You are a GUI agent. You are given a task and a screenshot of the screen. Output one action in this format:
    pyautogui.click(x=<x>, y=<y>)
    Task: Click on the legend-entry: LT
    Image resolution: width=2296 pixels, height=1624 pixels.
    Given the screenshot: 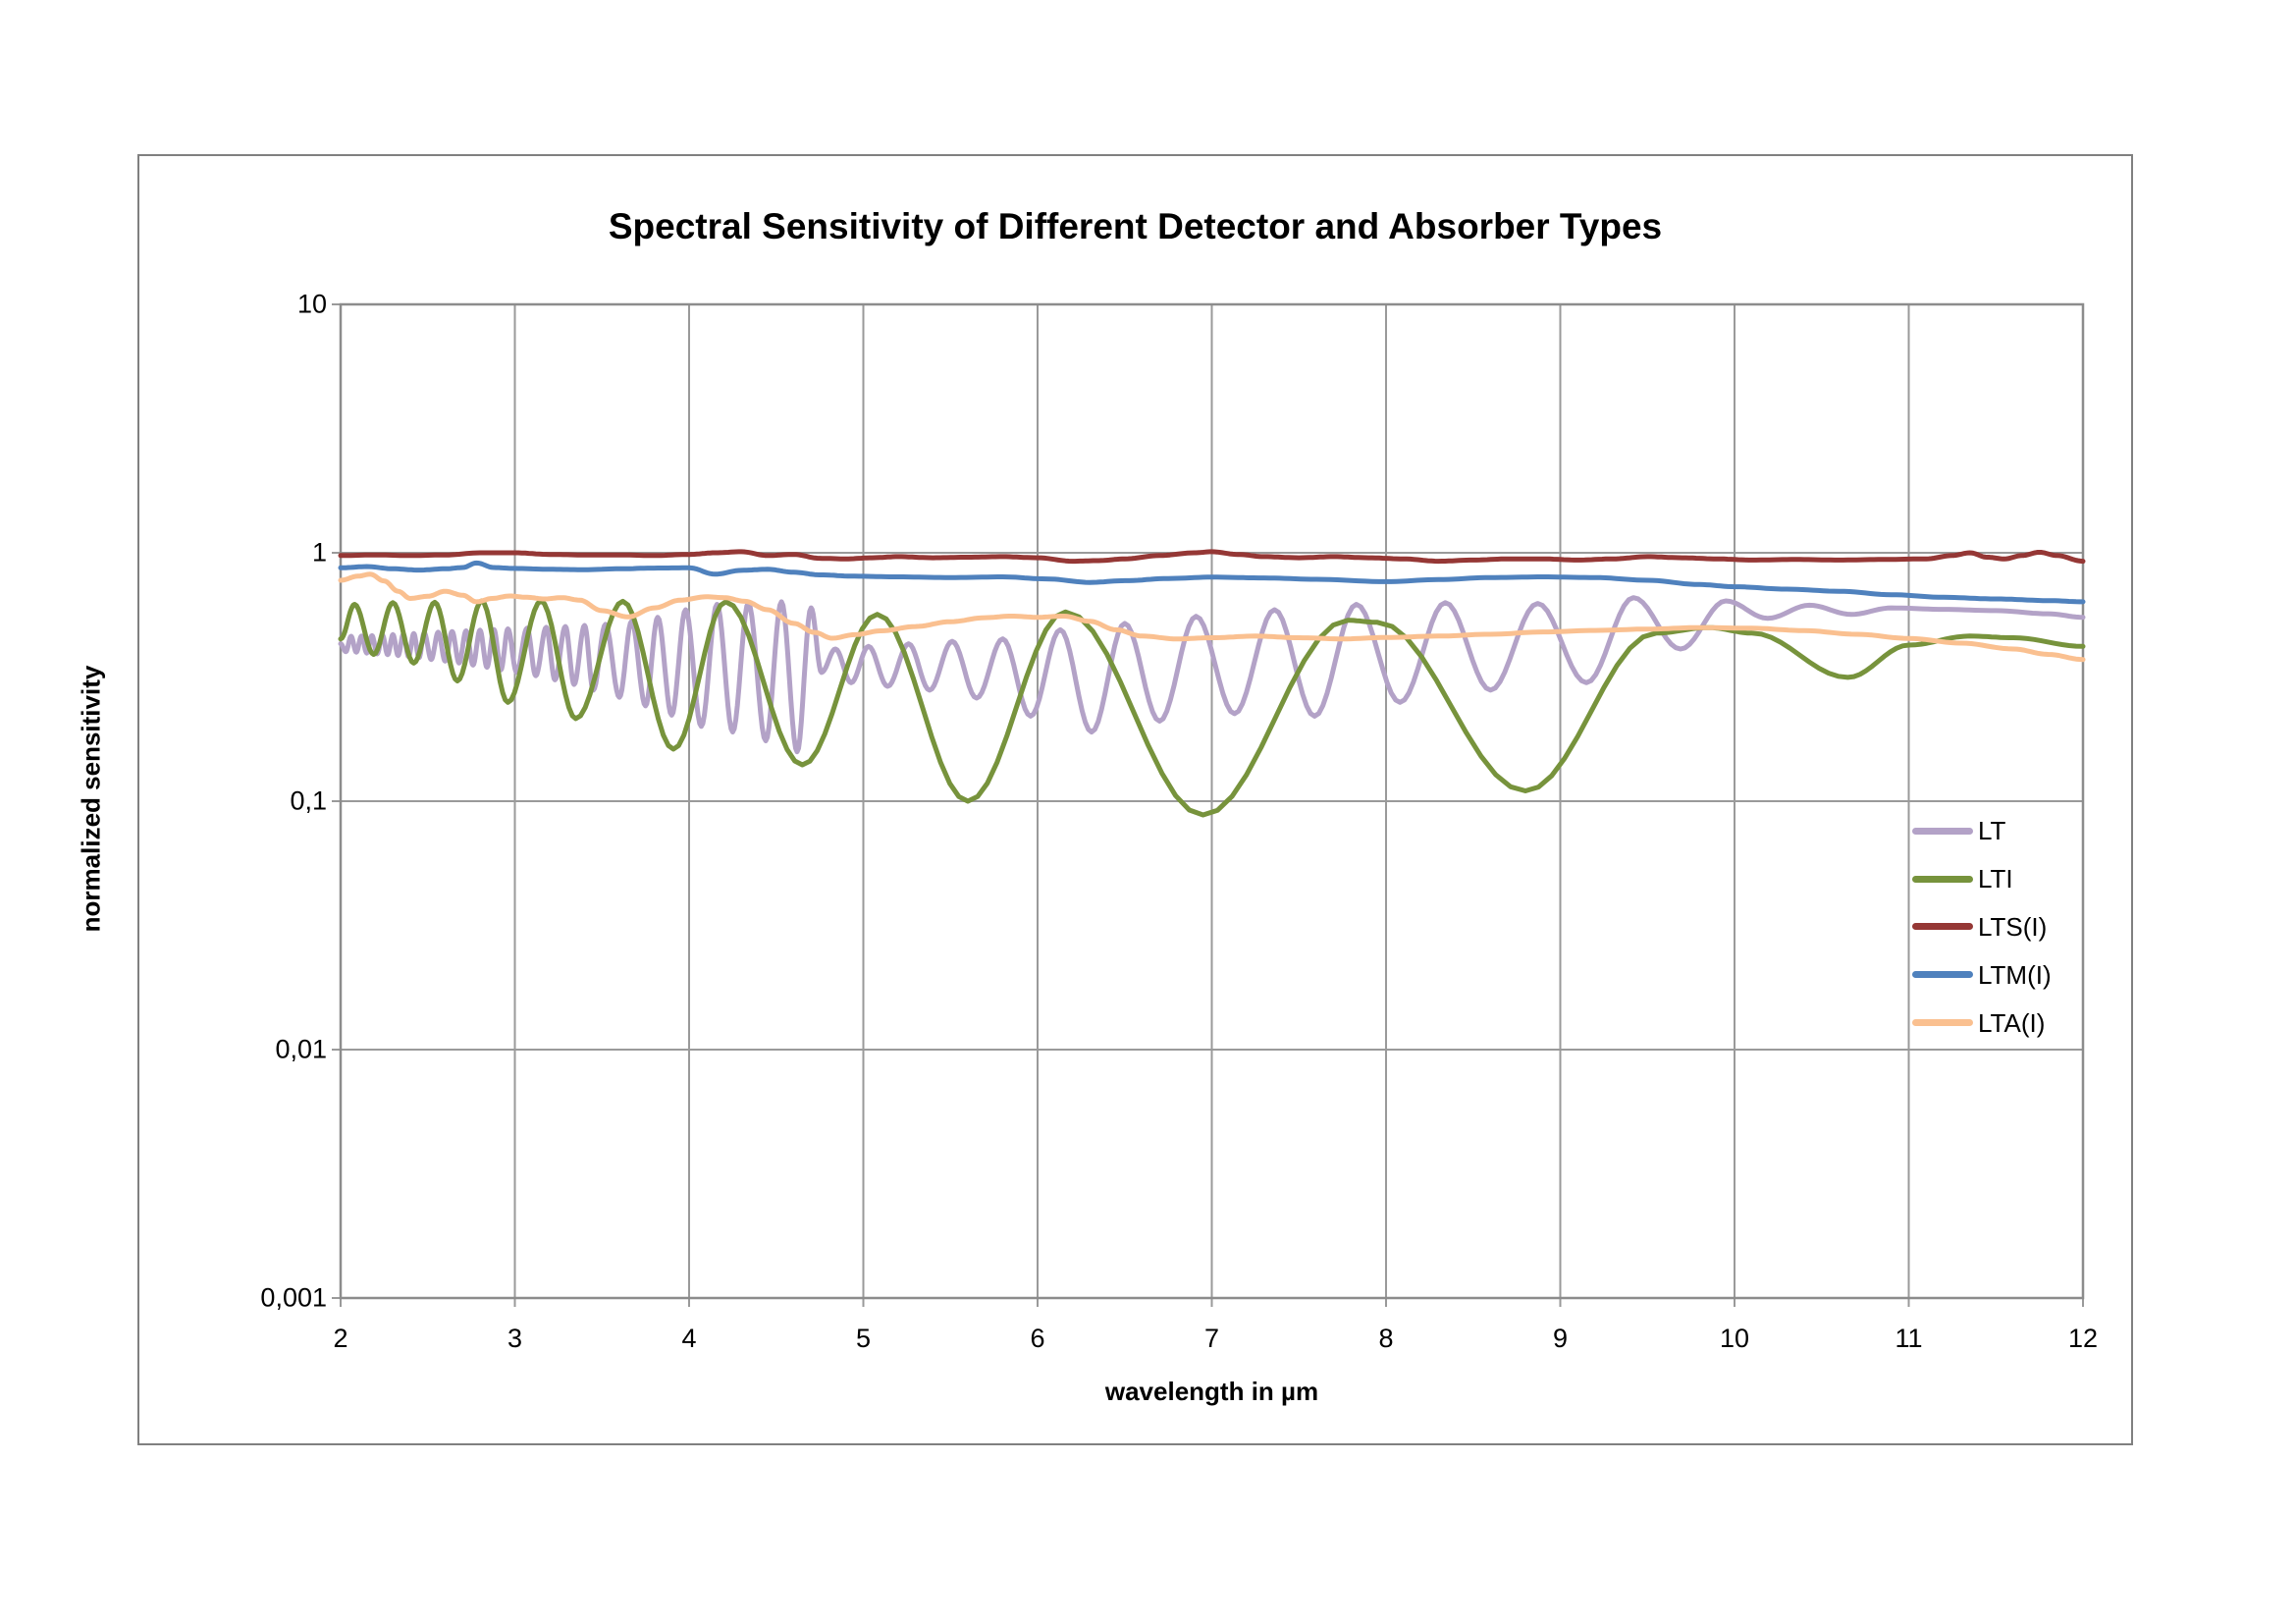 What is the action you would take?
    pyautogui.click(x=1996, y=830)
    